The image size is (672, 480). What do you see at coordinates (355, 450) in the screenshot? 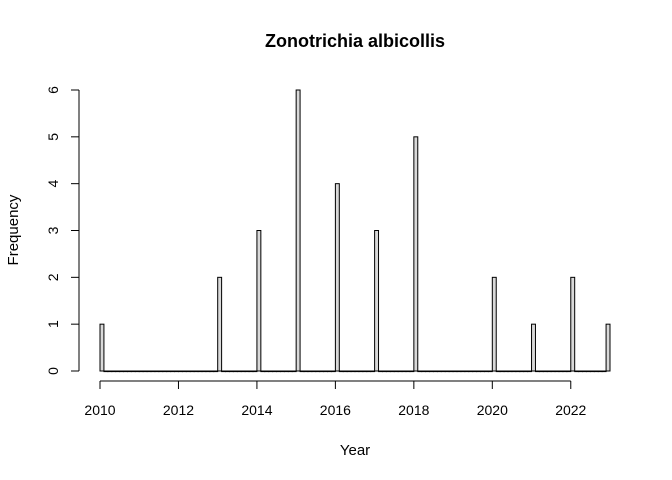
I see `x-axis-label: Year` at bounding box center [355, 450].